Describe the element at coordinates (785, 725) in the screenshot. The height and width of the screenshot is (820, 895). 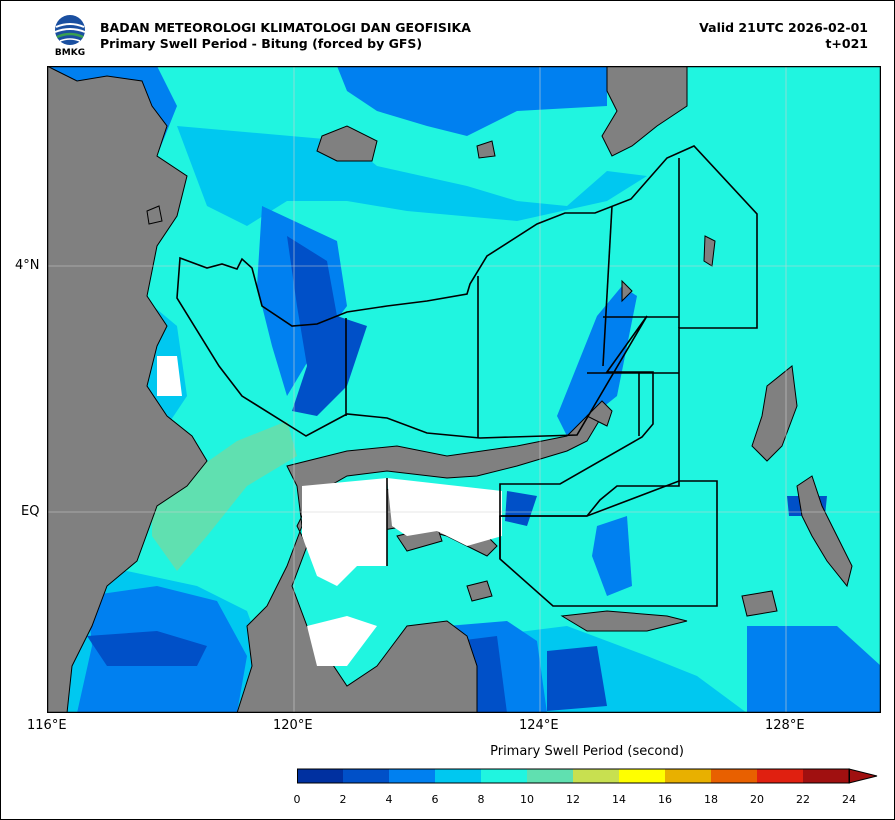
I see `lon-label-128: 128°E` at that location.